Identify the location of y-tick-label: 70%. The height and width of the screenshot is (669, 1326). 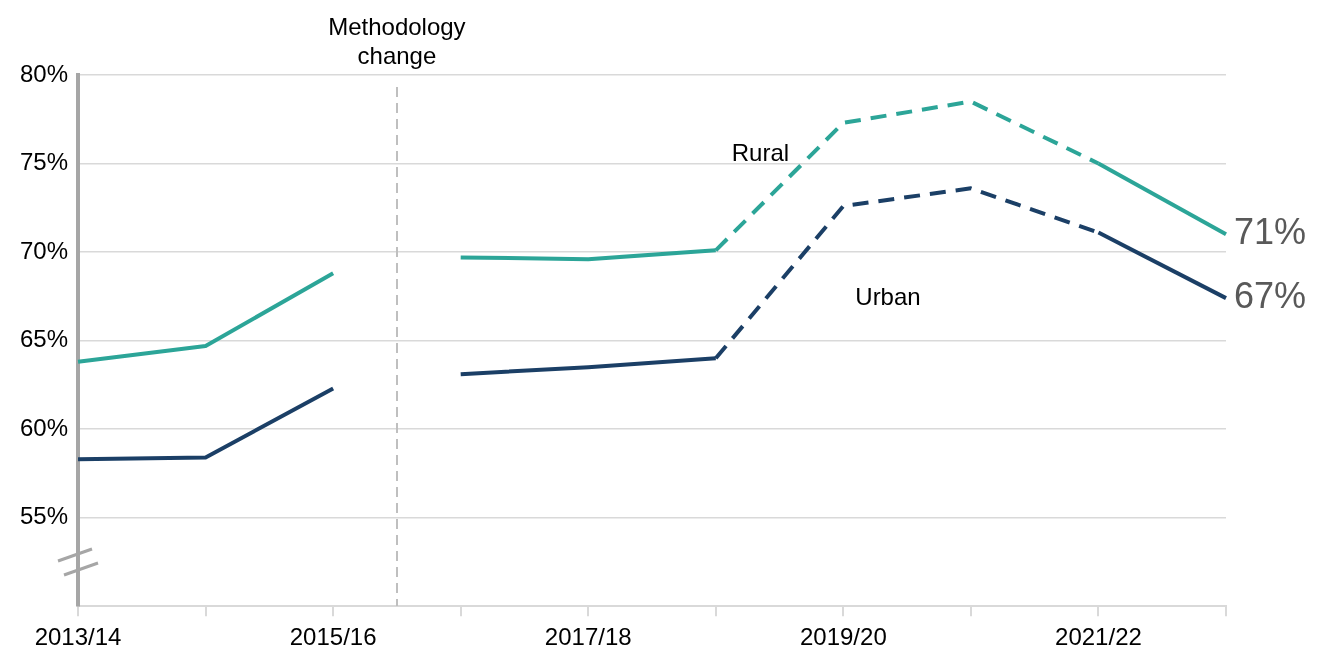
(44, 250).